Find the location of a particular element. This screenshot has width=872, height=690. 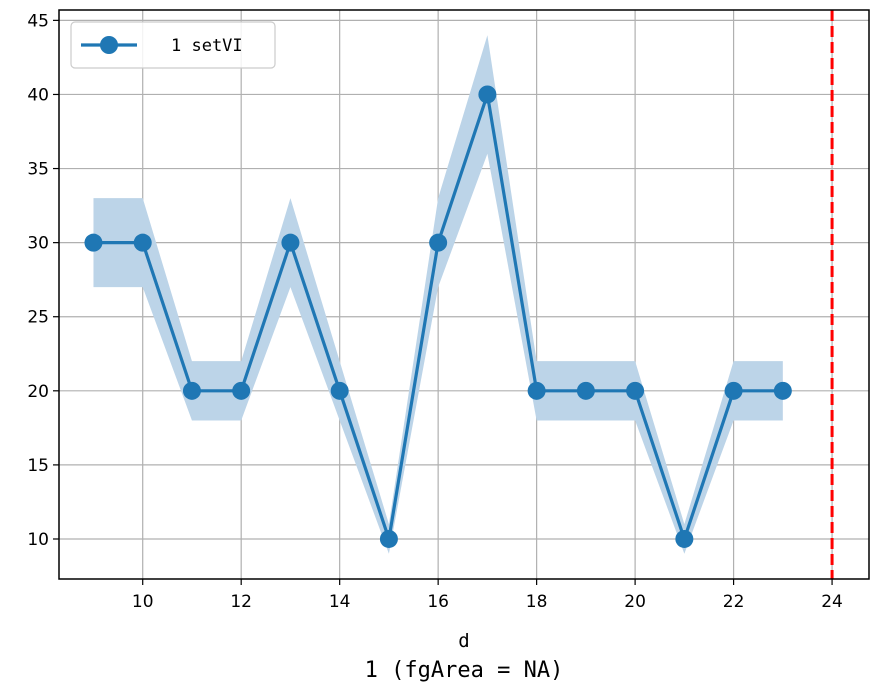

x-tick-label: 18 is located at coordinates (537, 602).